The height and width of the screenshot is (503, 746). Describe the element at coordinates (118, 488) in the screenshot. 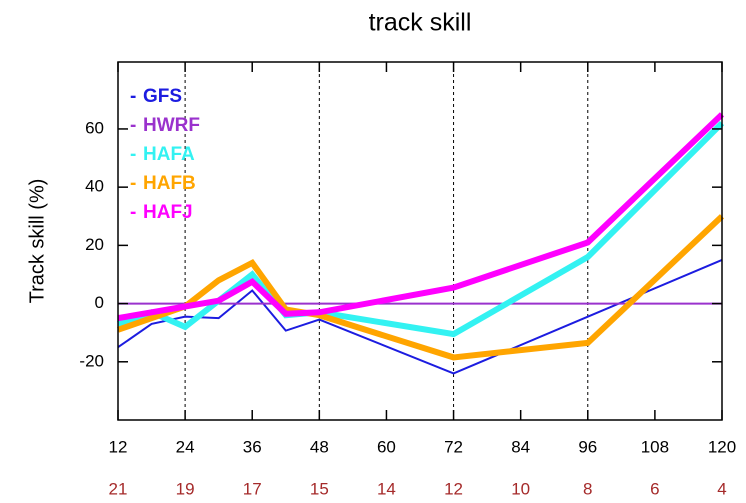

I see `case-count: 21` at that location.